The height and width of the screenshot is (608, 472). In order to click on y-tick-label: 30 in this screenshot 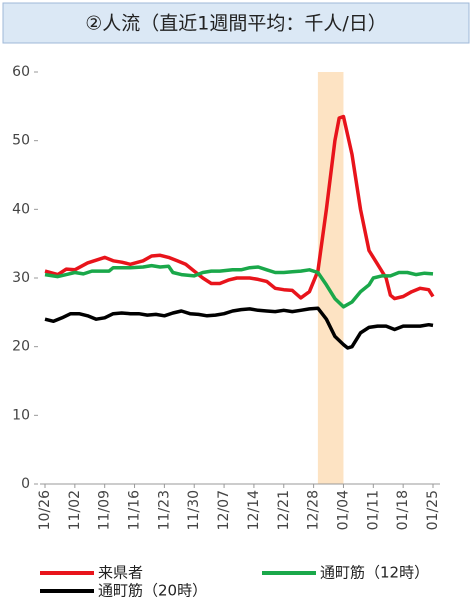, I will do `click(21, 278)`.